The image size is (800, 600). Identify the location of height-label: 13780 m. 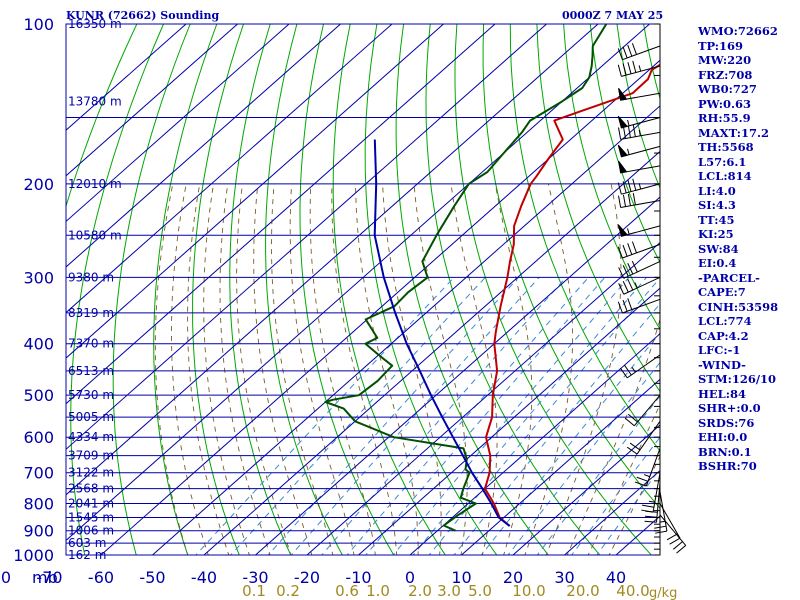
(95, 102).